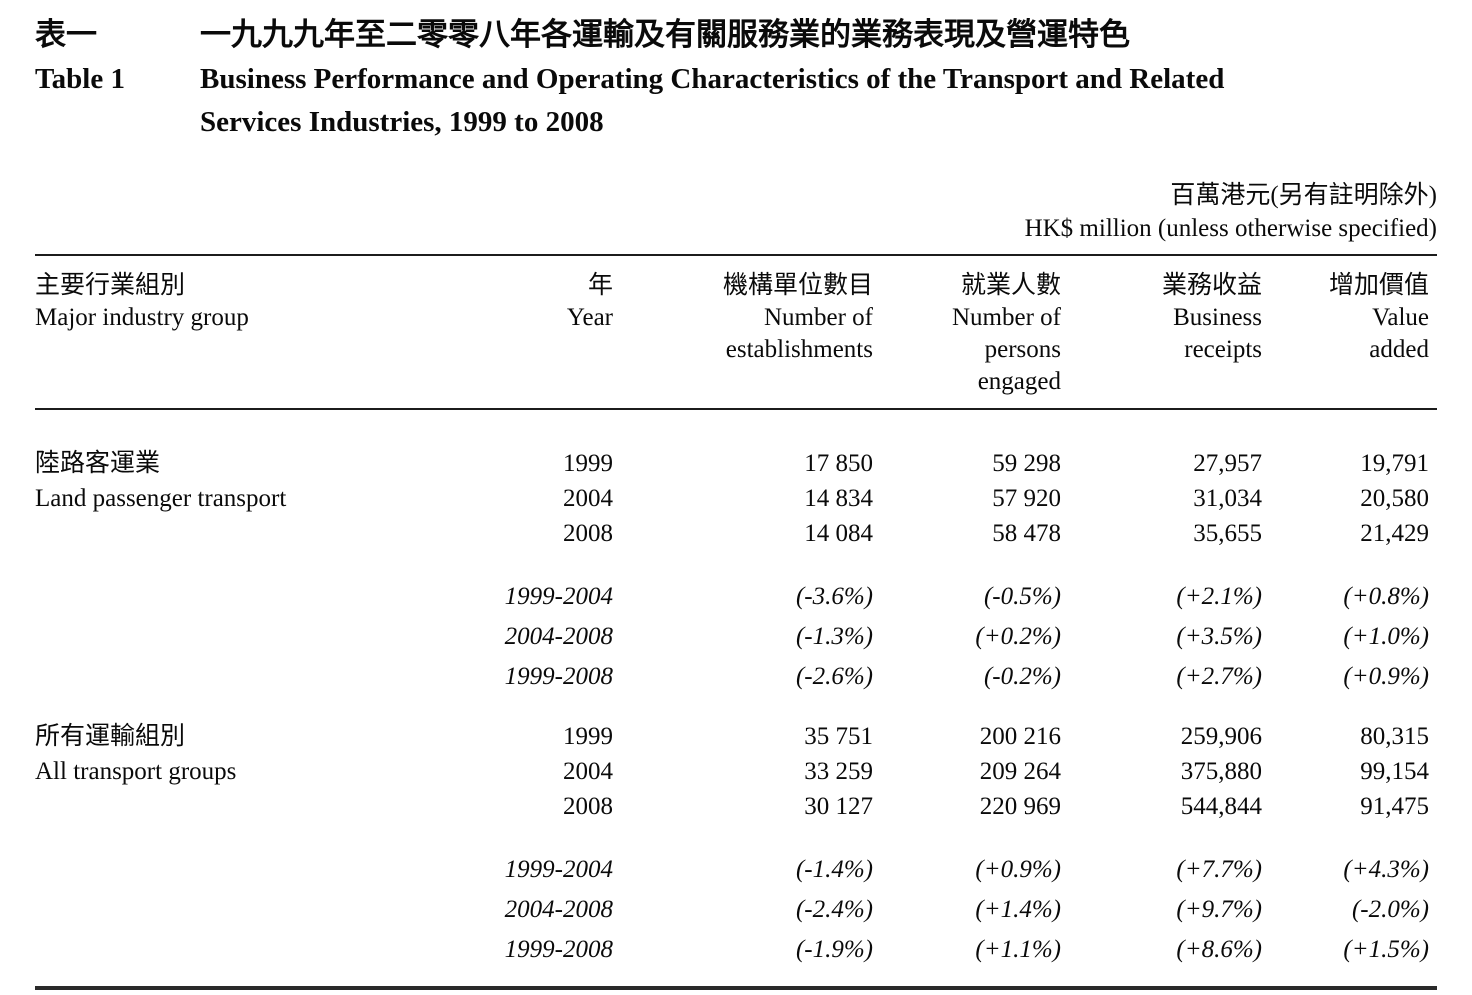 The height and width of the screenshot is (995, 1472). What do you see at coordinates (110, 736) in the screenshot?
I see `group-label-zh: 所有運輸組別` at bounding box center [110, 736].